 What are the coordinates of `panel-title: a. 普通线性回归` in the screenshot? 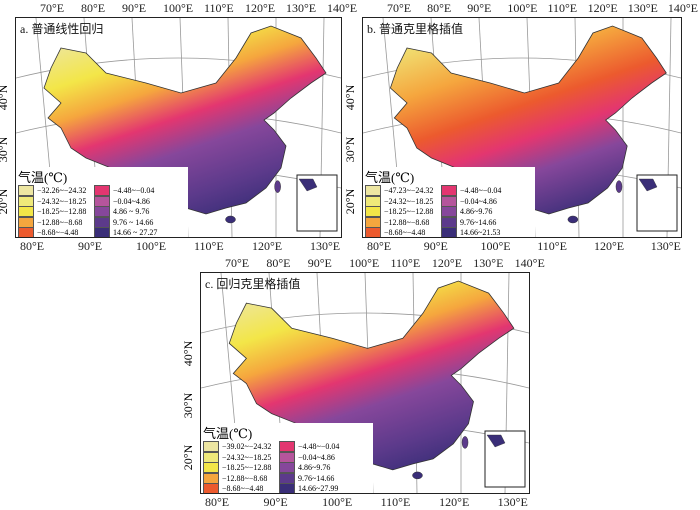 It's located at (62, 29).